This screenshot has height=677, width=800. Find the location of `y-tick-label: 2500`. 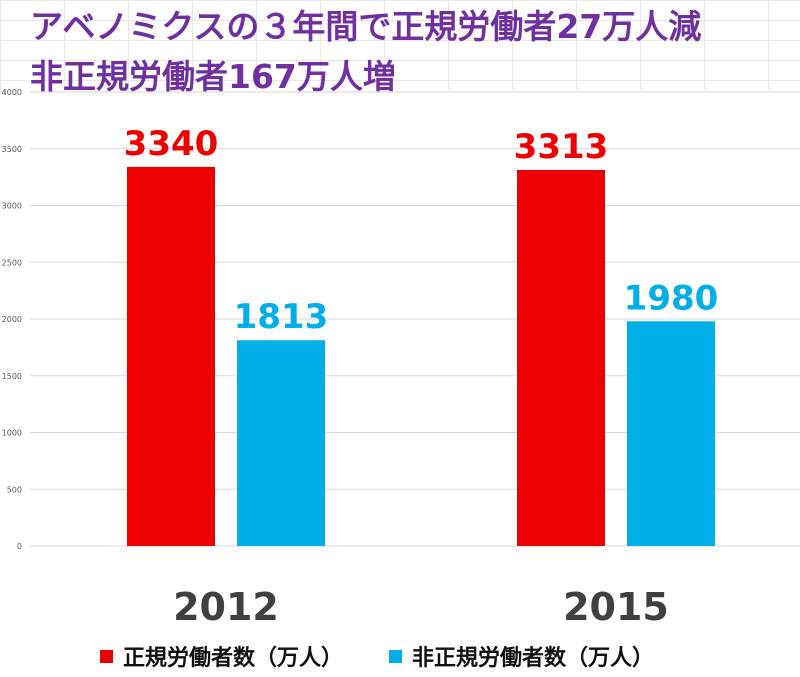

y-tick-label: 2500 is located at coordinates (12, 262).